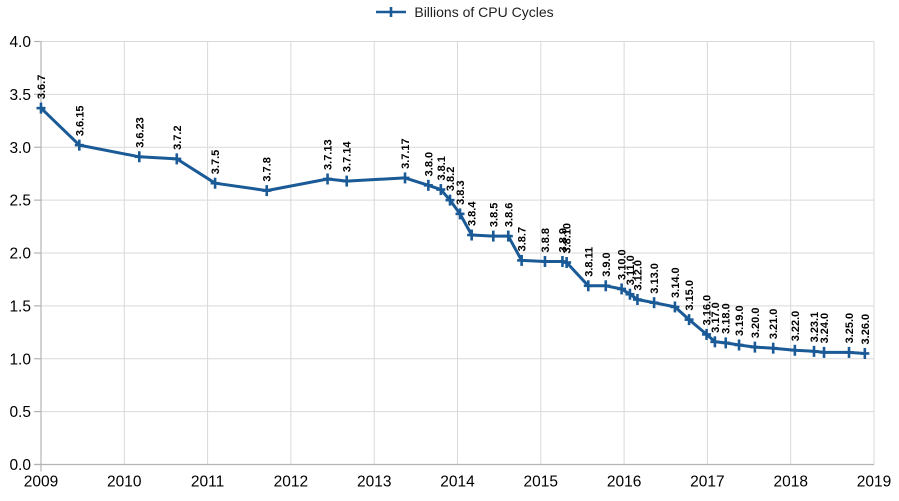  I want to click on x-axis-tick-label: 2010, so click(124, 482).